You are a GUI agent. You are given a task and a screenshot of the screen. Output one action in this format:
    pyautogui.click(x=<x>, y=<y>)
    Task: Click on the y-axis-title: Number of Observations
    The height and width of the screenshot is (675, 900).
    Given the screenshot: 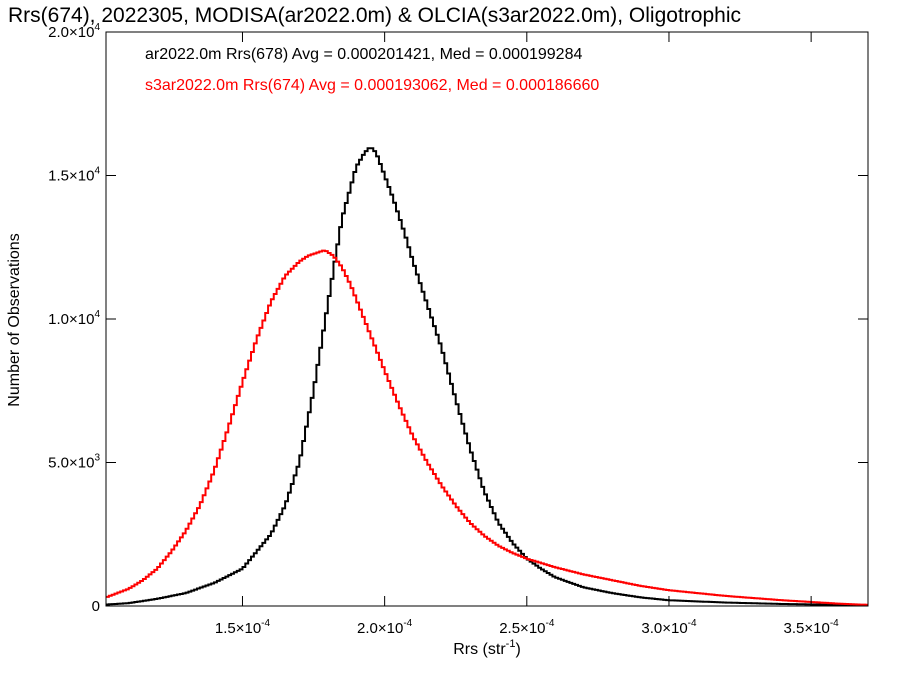 What is the action you would take?
    pyautogui.click(x=14, y=319)
    